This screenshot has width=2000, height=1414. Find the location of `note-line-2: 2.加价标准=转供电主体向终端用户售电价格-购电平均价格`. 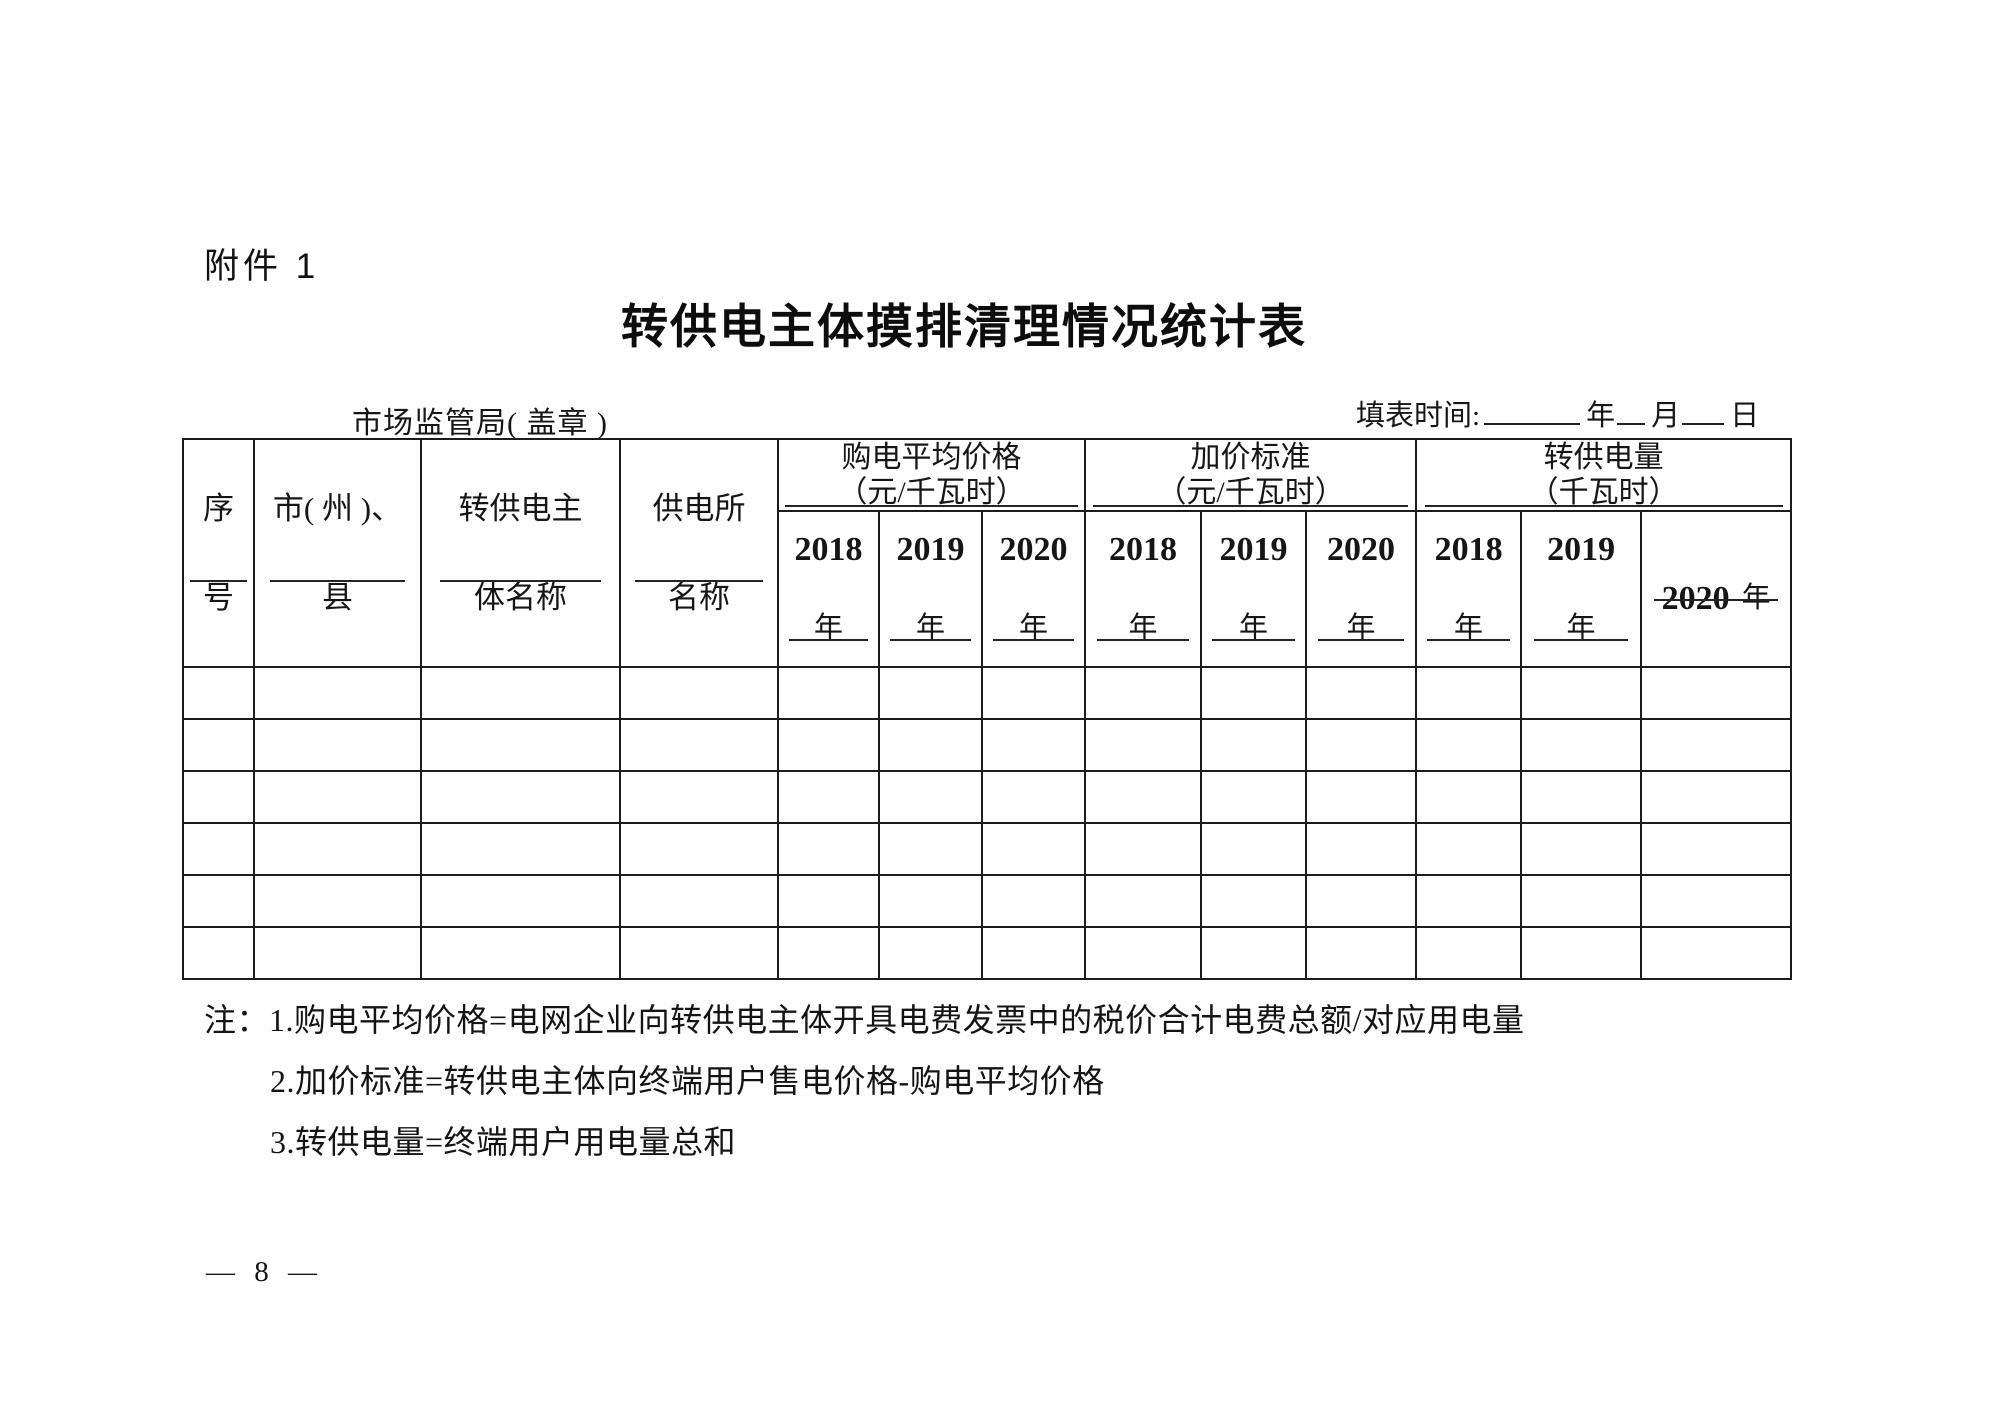

note-line-2: 2.加价标准=转供电主体向终端用户售电价格-购电平均价格 is located at coordinates (687, 1081).